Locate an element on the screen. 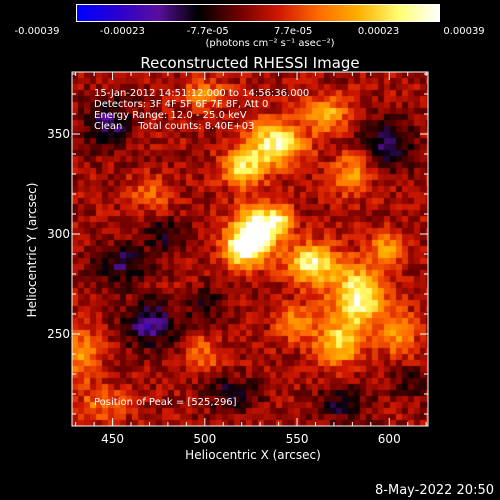  info-clean-counts: Clean Total counts: 8.40E+03 is located at coordinates (174, 126).